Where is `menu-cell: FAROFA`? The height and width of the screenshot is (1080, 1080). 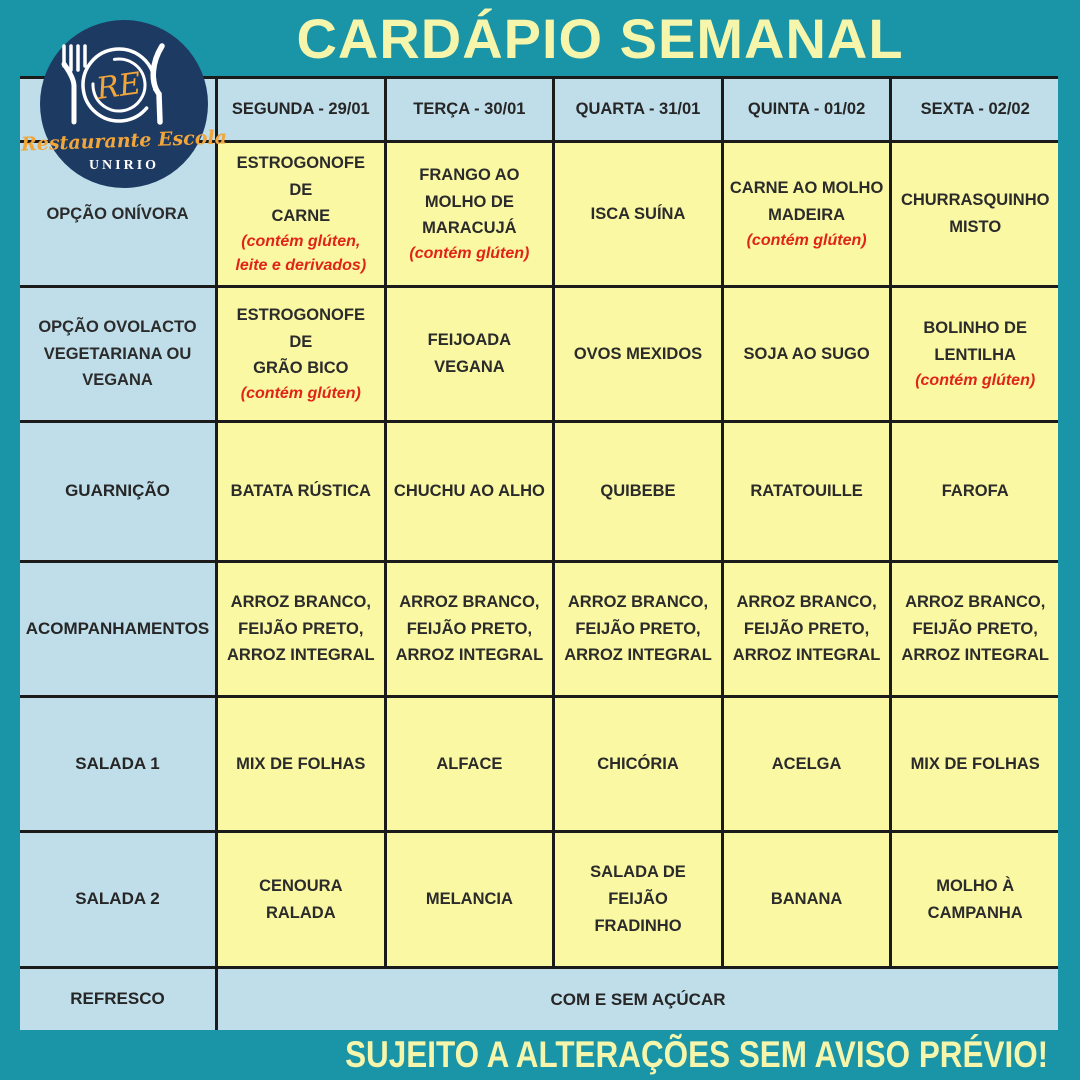
menu-cell: FAROFA is located at coordinates (973, 490).